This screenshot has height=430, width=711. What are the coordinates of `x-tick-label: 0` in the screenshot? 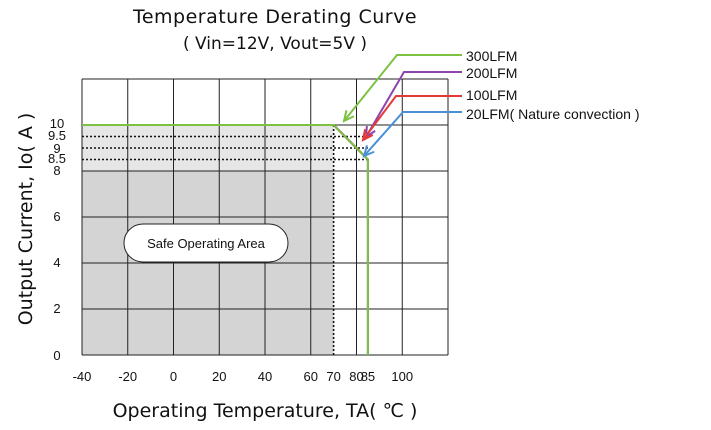 It's located at (173, 376).